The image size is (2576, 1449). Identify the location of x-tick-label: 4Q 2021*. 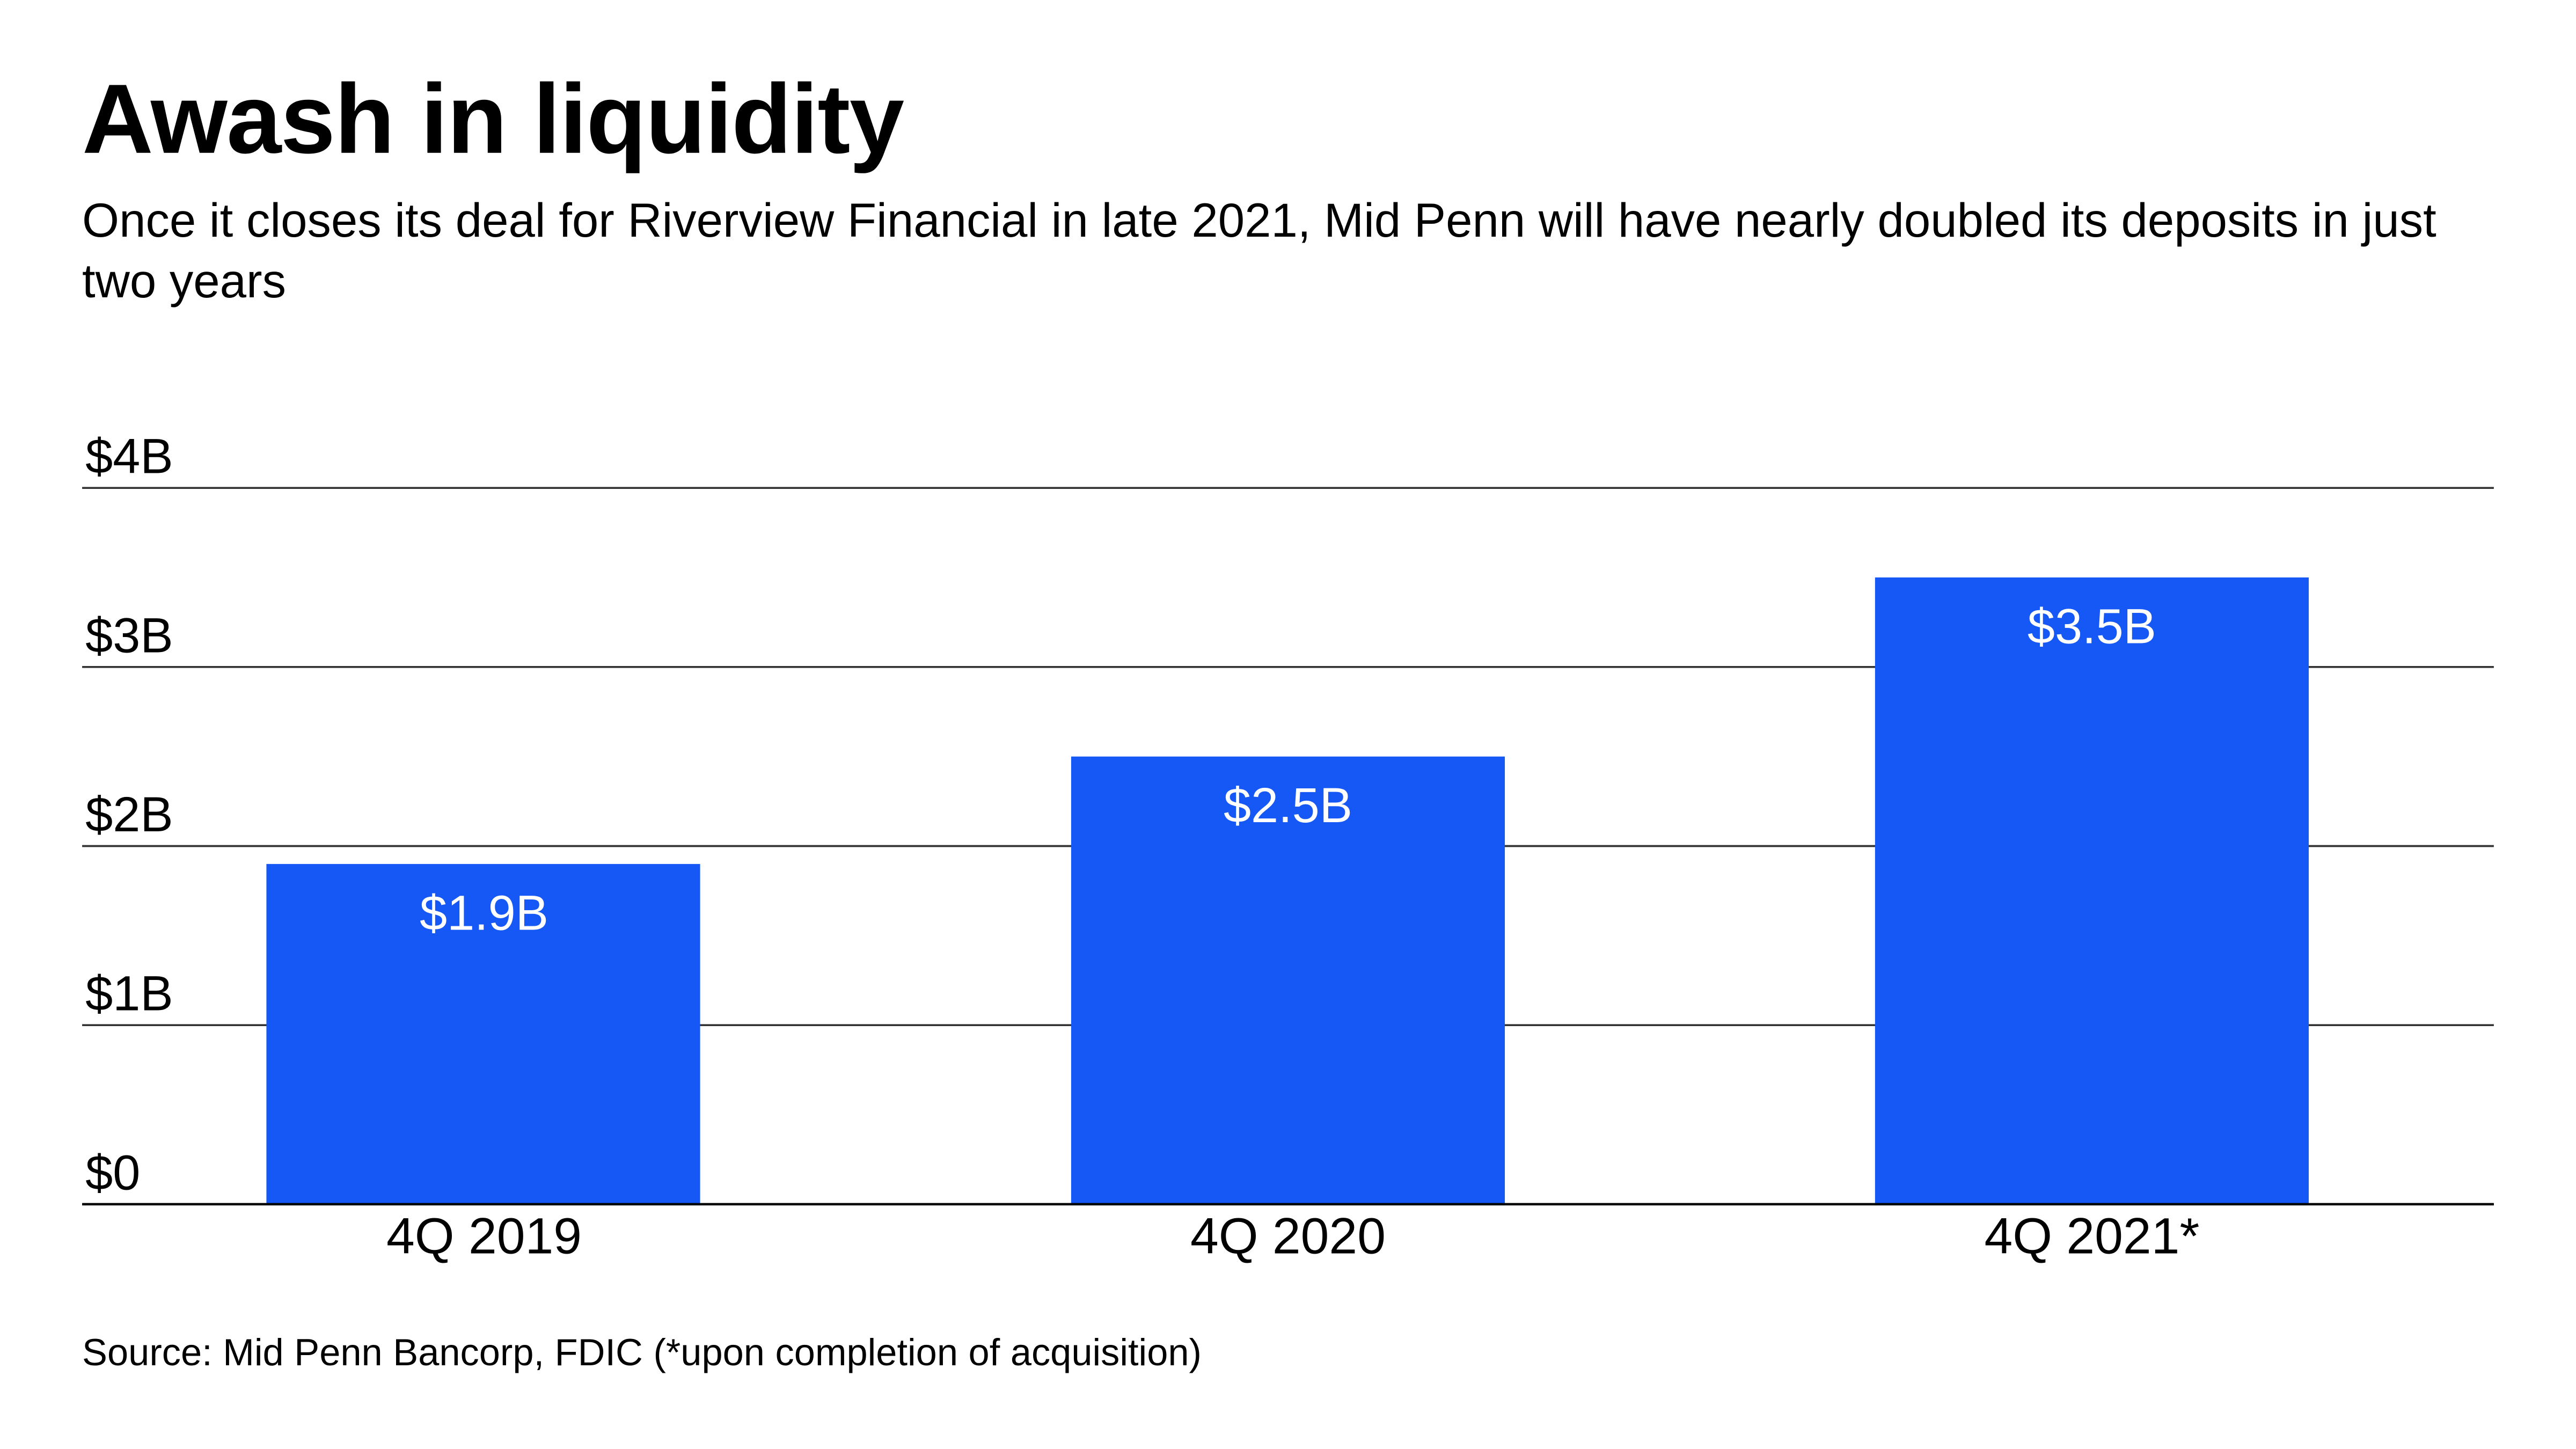
(2091, 1236).